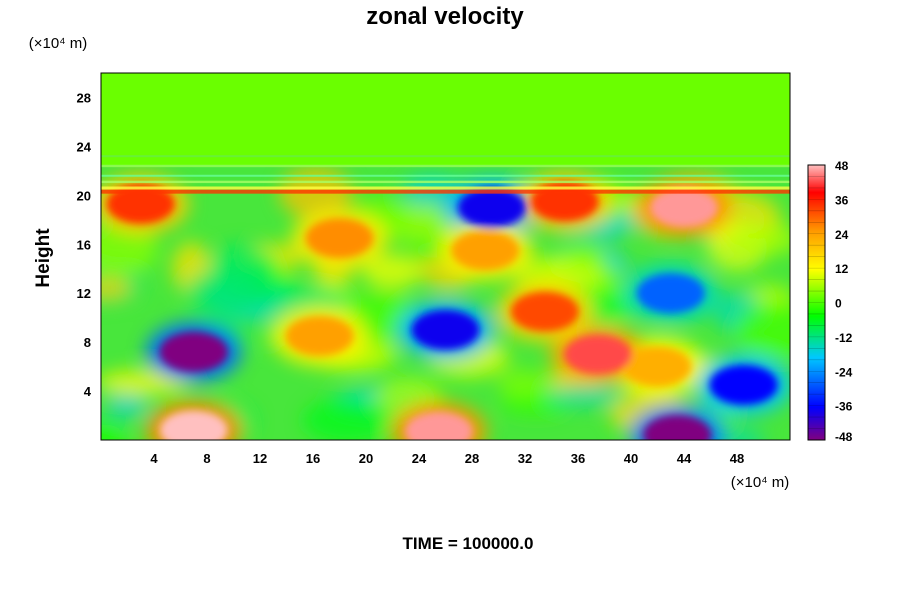  Describe the element at coordinates (844, 338) in the screenshot. I see `colorbar-tick-label: -12` at that location.